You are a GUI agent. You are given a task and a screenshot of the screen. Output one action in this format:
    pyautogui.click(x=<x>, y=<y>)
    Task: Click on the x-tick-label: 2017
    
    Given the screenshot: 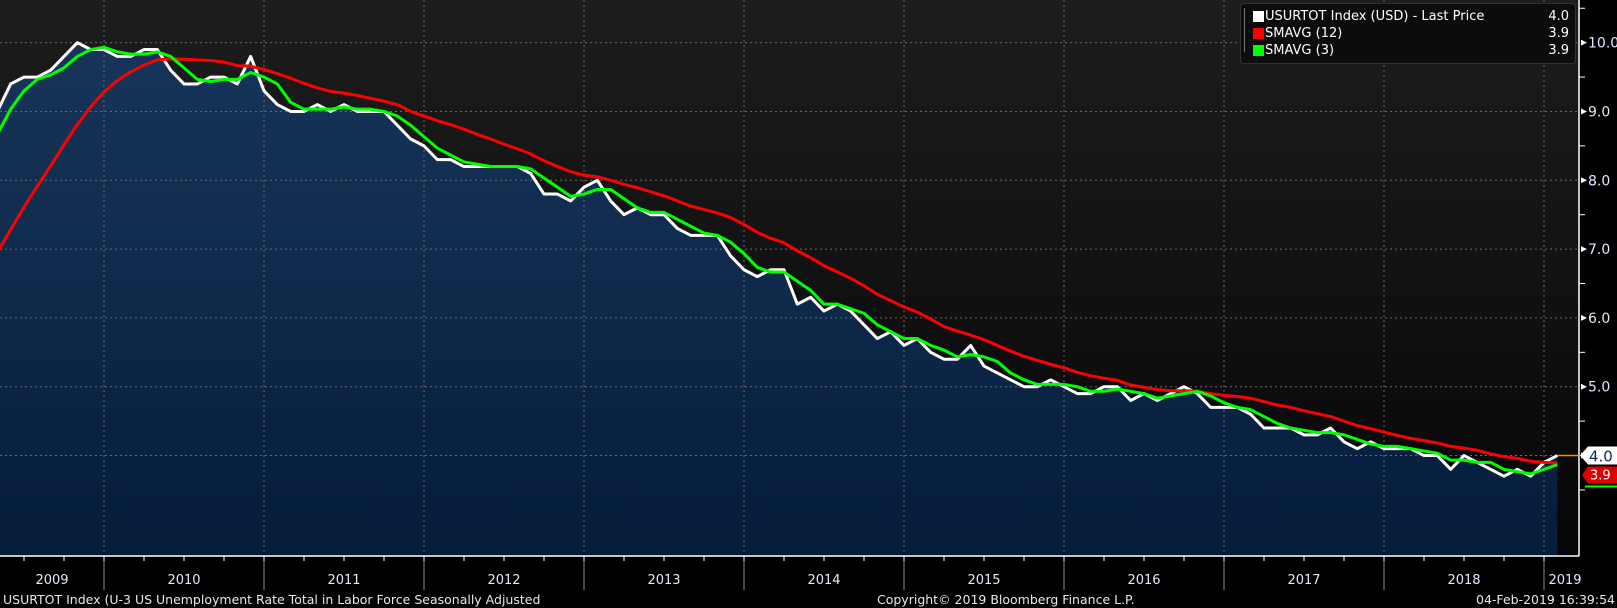 What is the action you would take?
    pyautogui.click(x=1303, y=580)
    